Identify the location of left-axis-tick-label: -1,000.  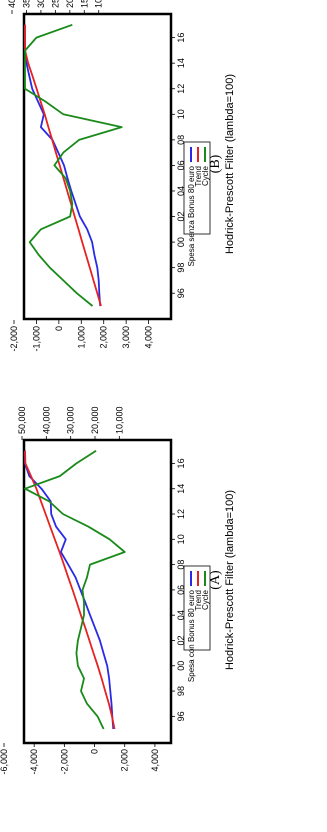
(36, 339).